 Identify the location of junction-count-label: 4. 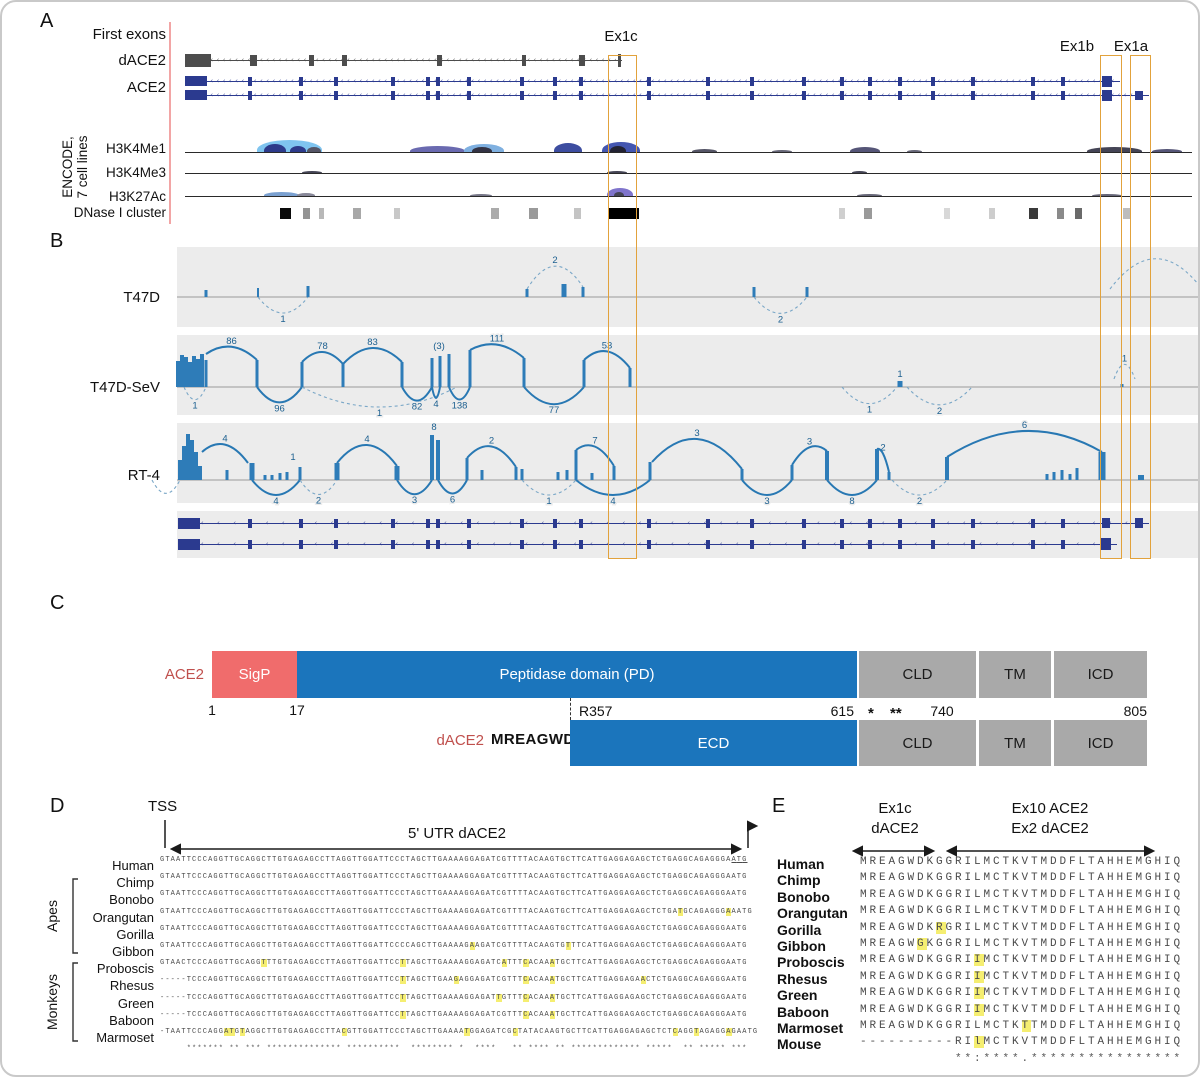
(366, 439).